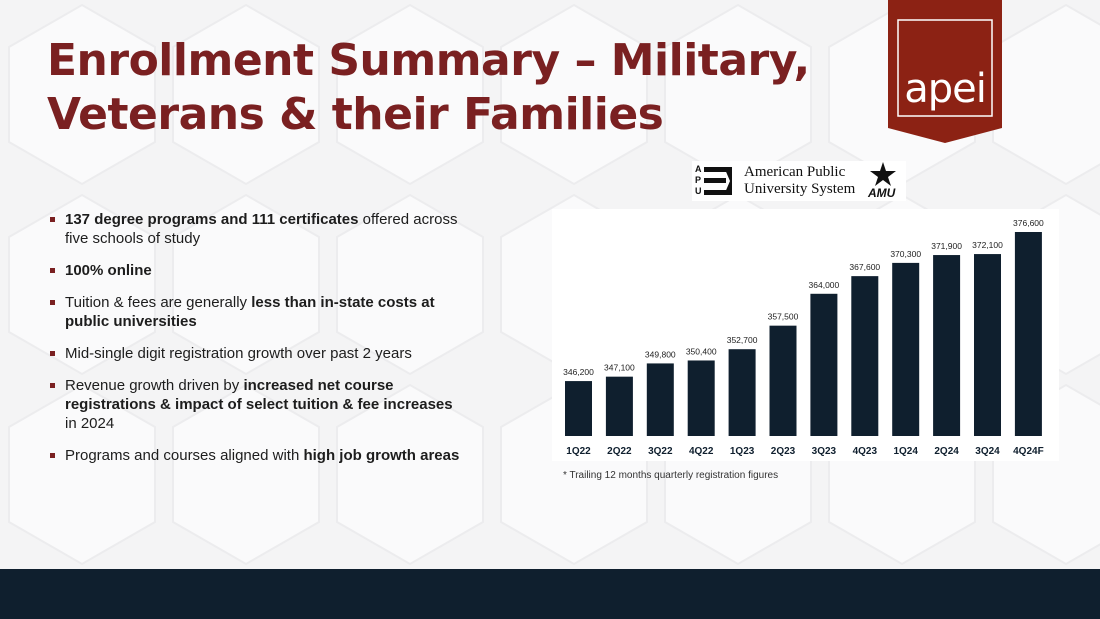  Describe the element at coordinates (660, 399) in the screenshot. I see `bar-3Q22` at that location.